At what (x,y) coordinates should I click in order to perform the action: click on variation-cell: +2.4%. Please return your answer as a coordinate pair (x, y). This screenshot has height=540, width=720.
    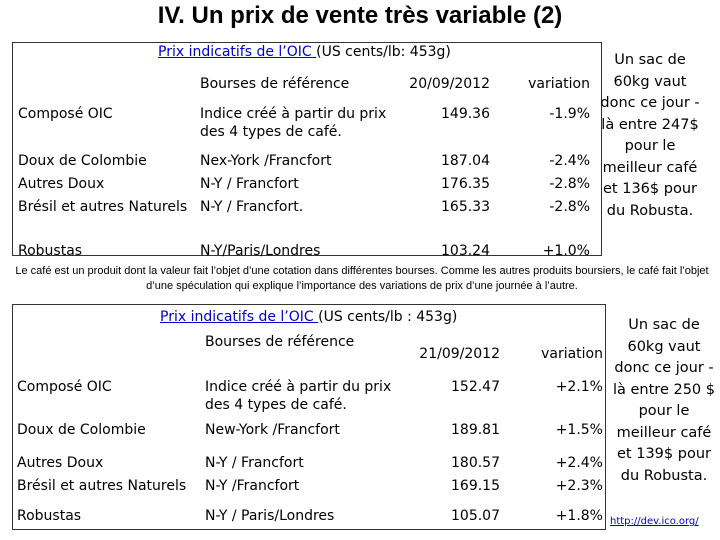
    Looking at the image, I should click on (579, 463).